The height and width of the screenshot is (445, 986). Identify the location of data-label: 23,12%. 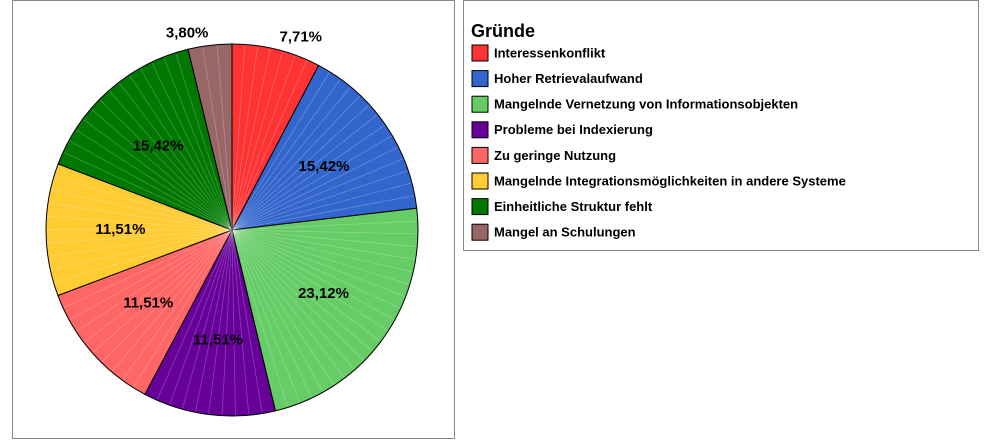
(323, 293).